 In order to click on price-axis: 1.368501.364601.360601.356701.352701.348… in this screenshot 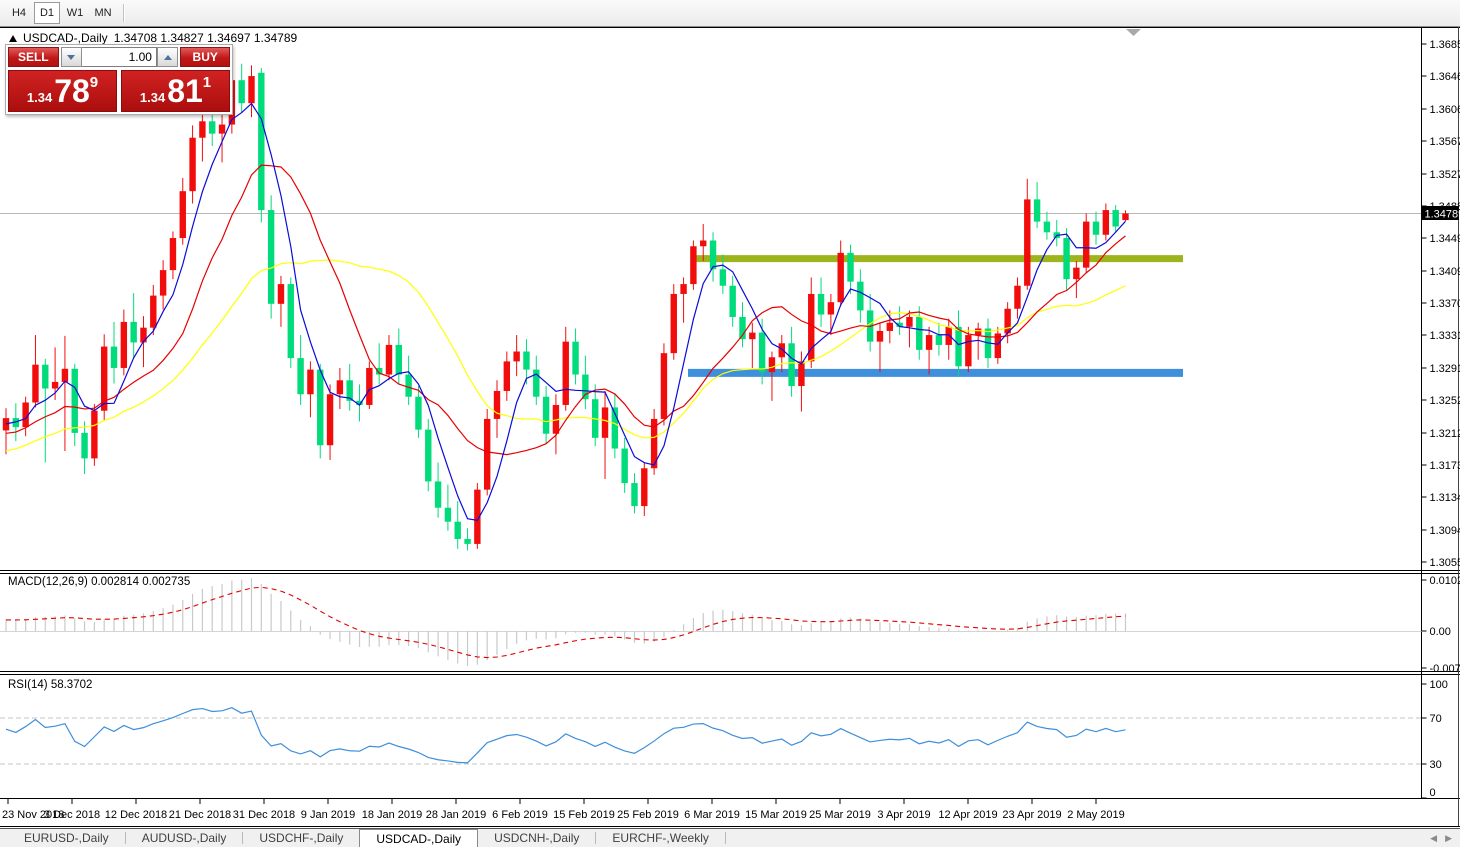, I will do `click(1440, 304)`.